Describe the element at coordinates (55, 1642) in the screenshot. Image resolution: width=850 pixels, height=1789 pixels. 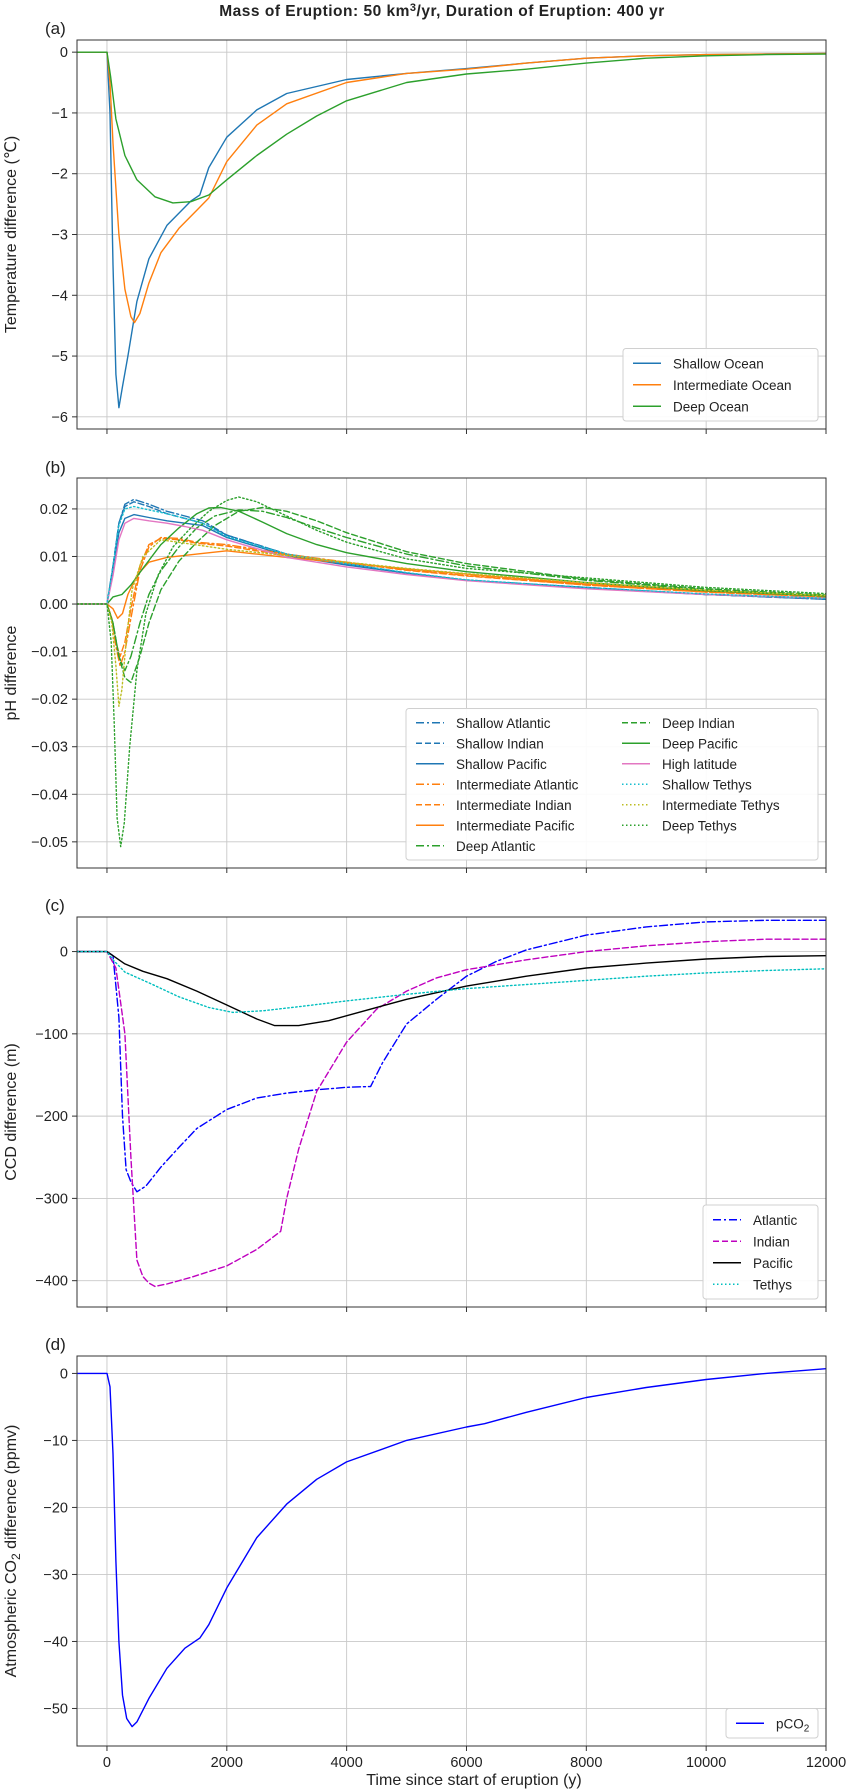
I see `y-tick-label: −40` at that location.